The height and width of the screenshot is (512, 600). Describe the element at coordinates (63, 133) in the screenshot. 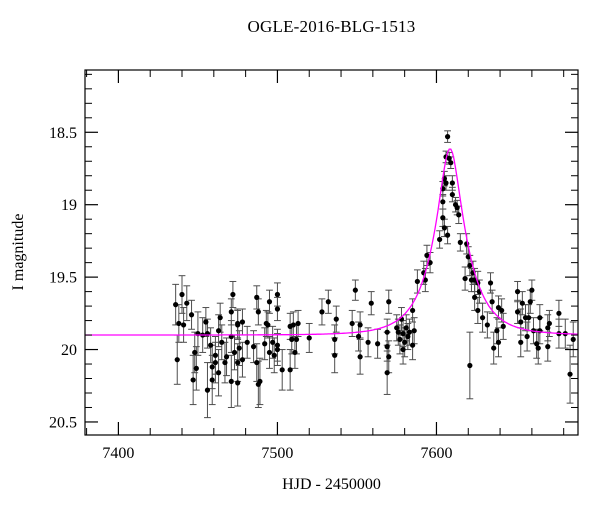

I see `y-tick-label: 18.5` at that location.